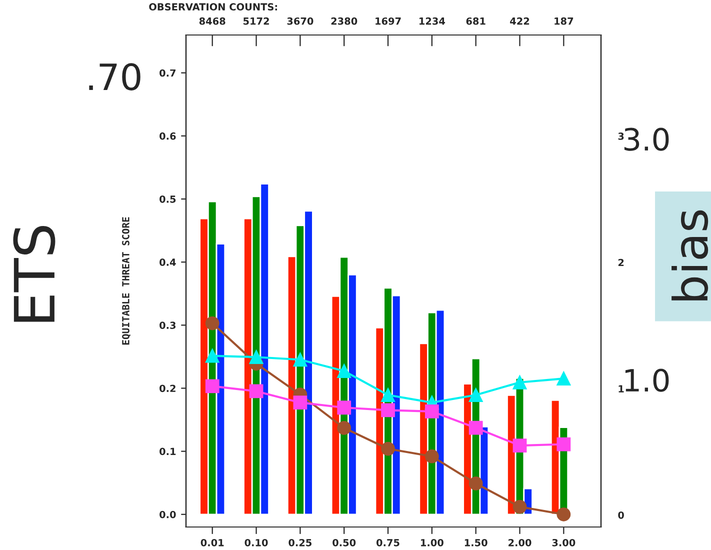 The height and width of the screenshot is (550, 711). Describe the element at coordinates (344, 542) in the screenshot. I see `x-tick-label: 0.50` at that location.